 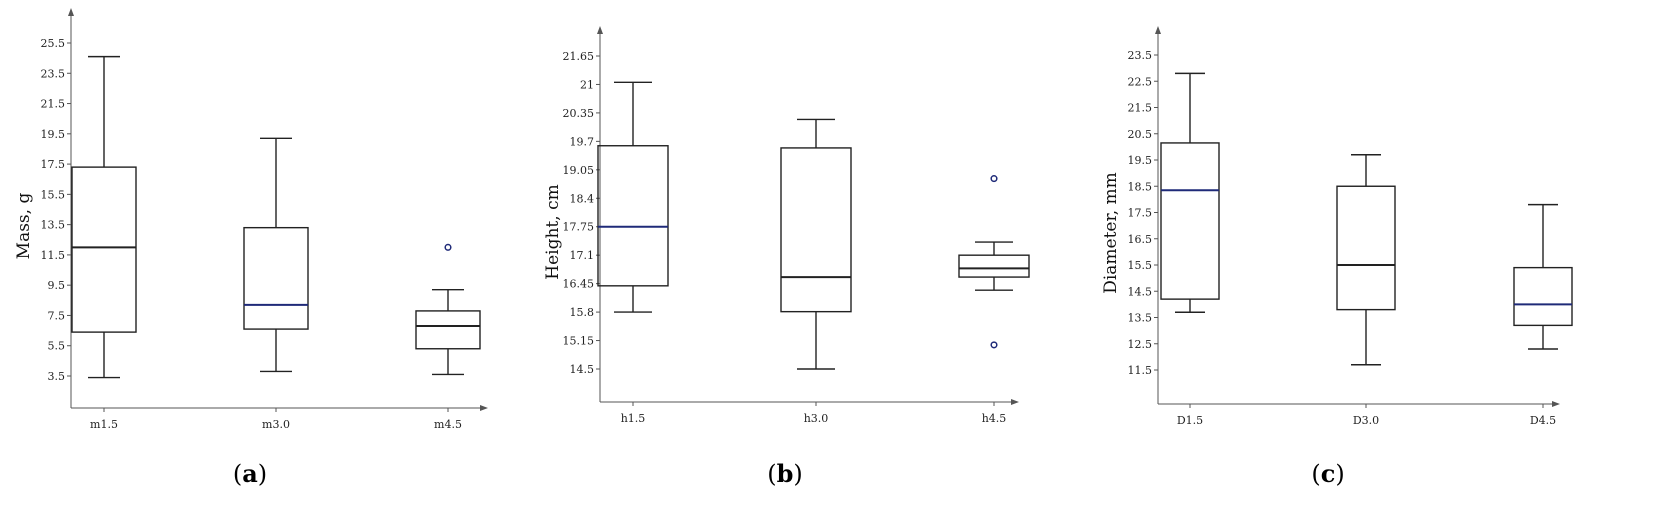 What do you see at coordinates (579, 227) in the screenshot?
I see `y-tick-label: 17.75` at bounding box center [579, 227].